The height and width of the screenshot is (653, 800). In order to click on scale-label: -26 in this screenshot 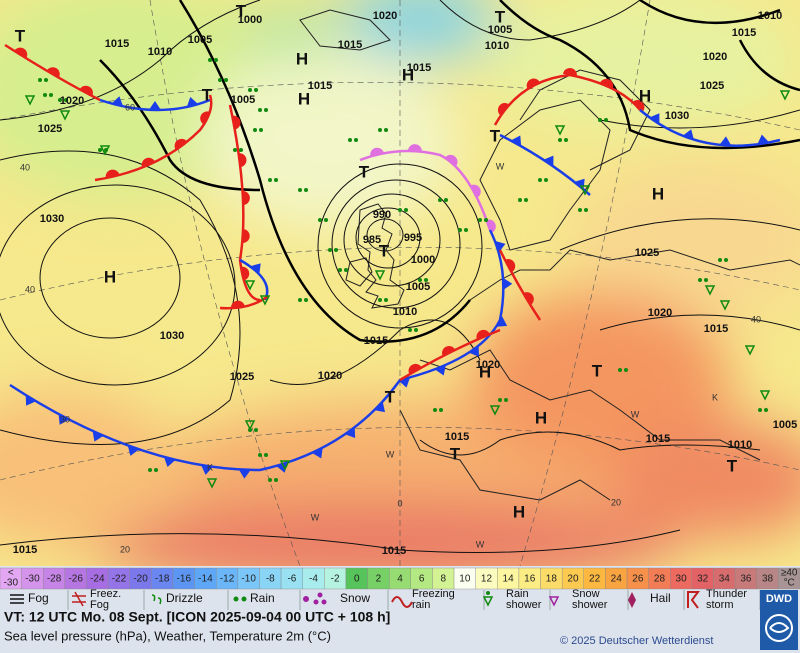, I will do `click(75, 579)`.